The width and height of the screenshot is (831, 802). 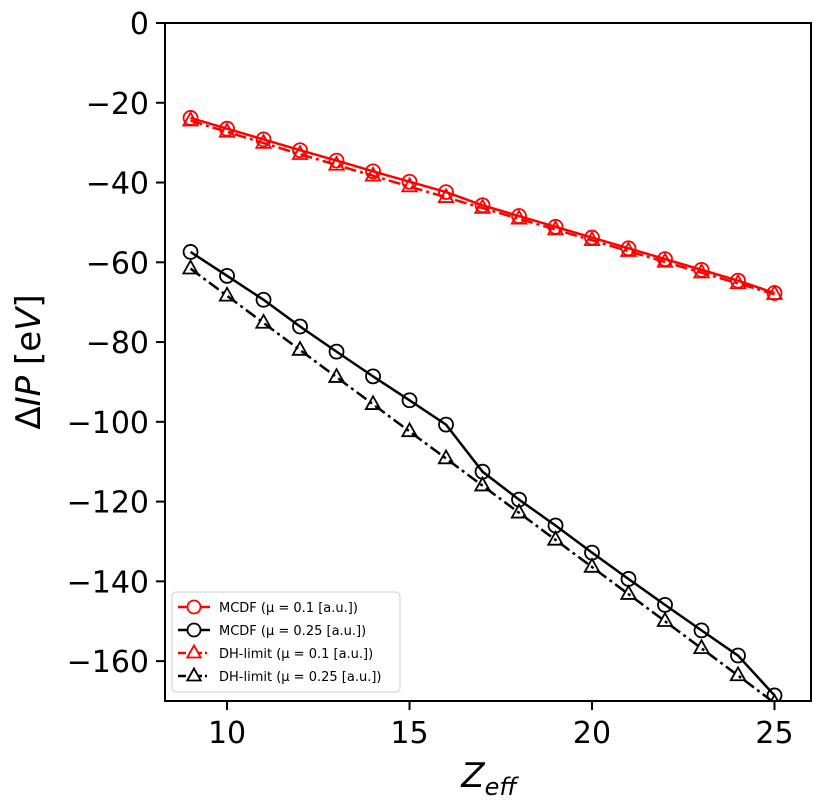 What do you see at coordinates (29, 300) in the screenshot?
I see `y-axis-title-unit-close: ]` at bounding box center [29, 300].